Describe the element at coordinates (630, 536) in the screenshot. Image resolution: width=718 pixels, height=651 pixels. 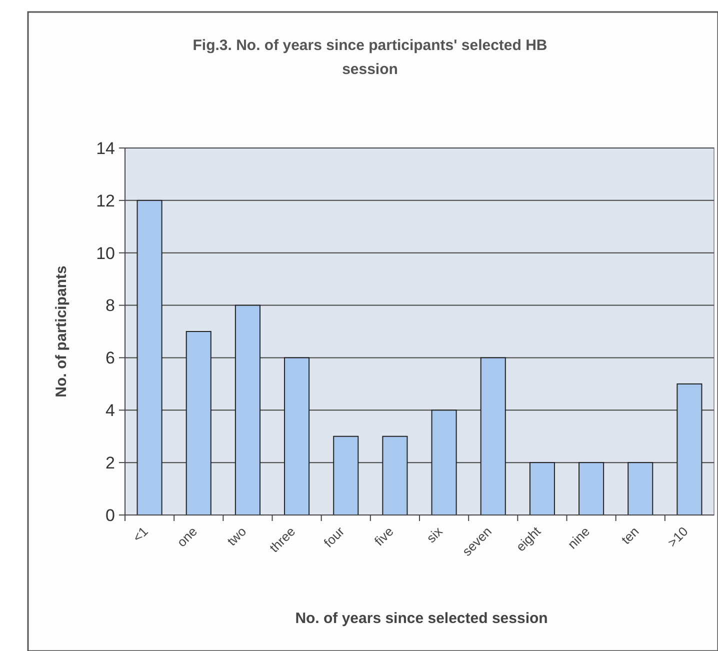
I see `x-tick-label: ten` at that location.